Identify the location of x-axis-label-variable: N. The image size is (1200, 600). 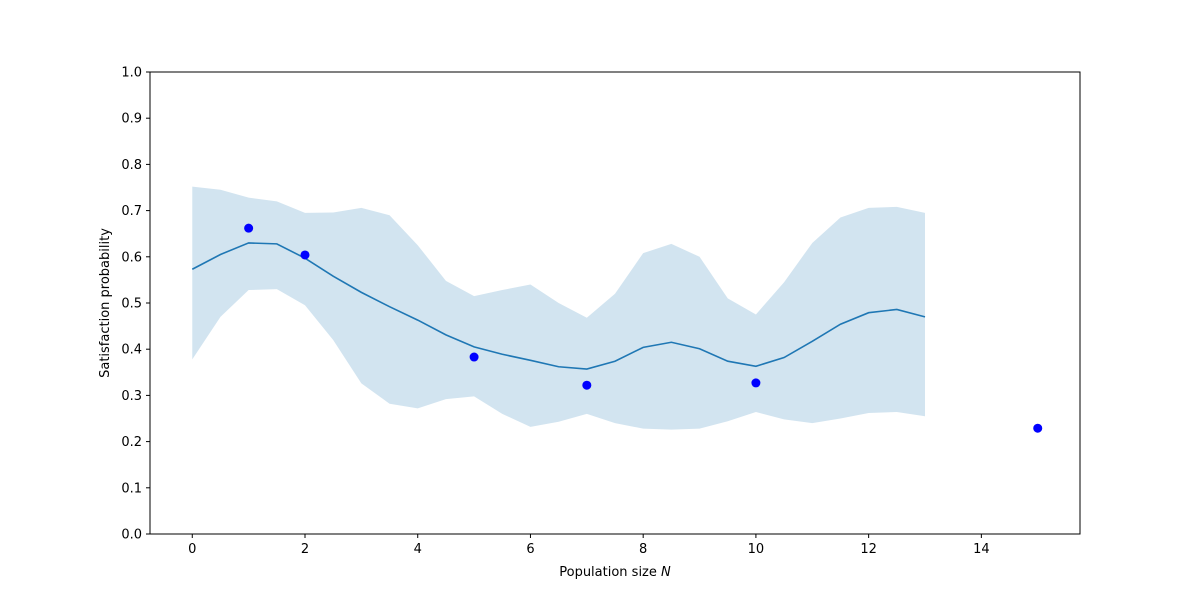
(666, 572).